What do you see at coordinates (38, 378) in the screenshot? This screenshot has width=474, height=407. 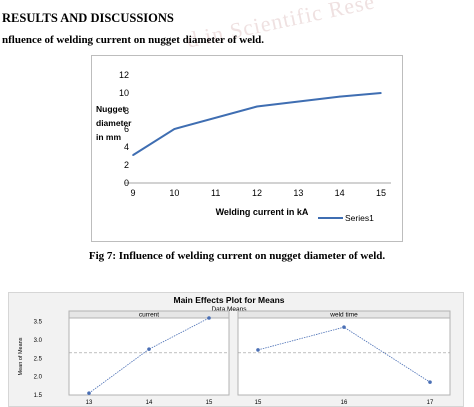 I see `y-tick-label: 2.0` at bounding box center [38, 378].